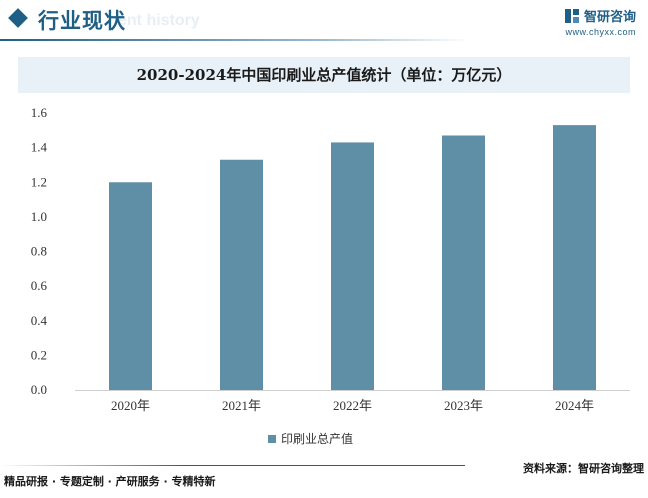 The height and width of the screenshot is (498, 648). I want to click on y-tick-label: 0.4, so click(39, 320).